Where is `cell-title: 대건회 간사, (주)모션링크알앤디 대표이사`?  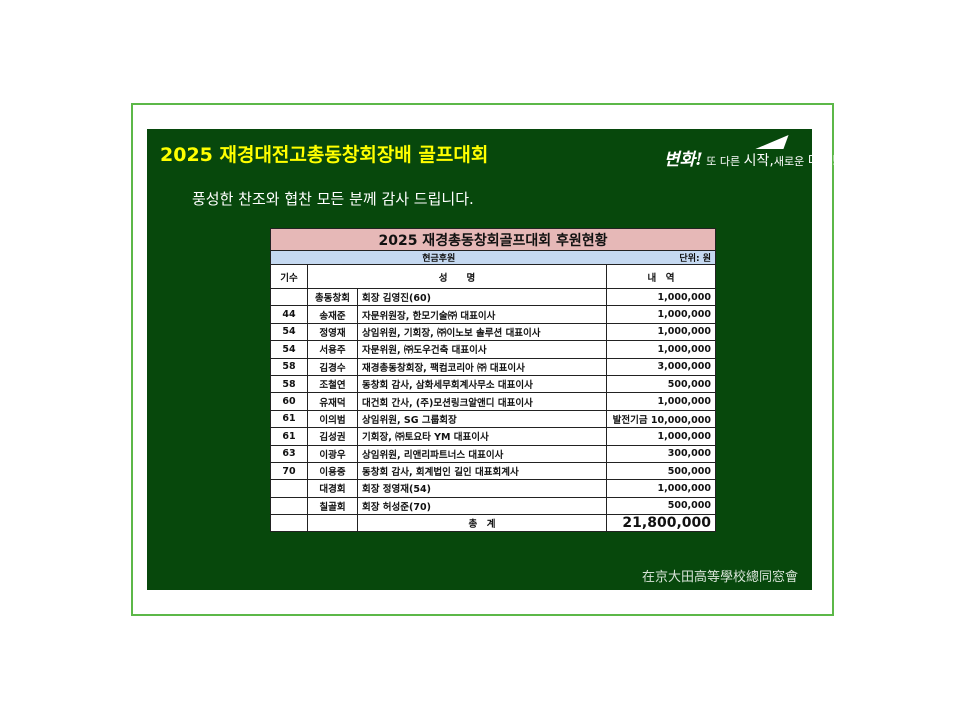 cell-title: 대건회 간사, (주)모션링크알앤디 대표이사 is located at coordinates (482, 401).